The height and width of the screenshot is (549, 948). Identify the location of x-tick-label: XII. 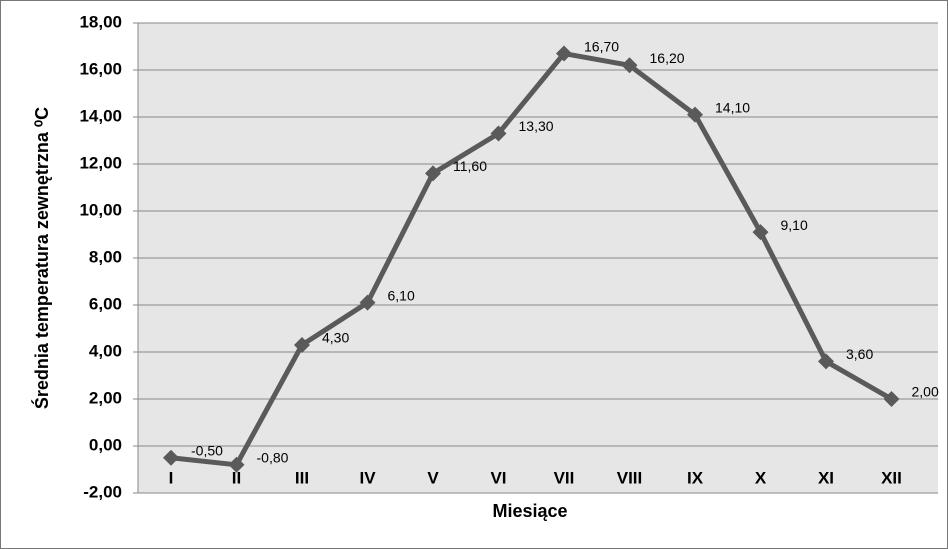
(891, 477).